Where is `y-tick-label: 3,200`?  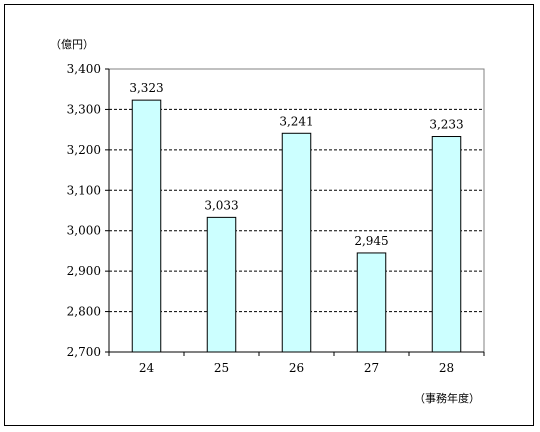 y-tick-label: 3,200 is located at coordinates (84, 150).